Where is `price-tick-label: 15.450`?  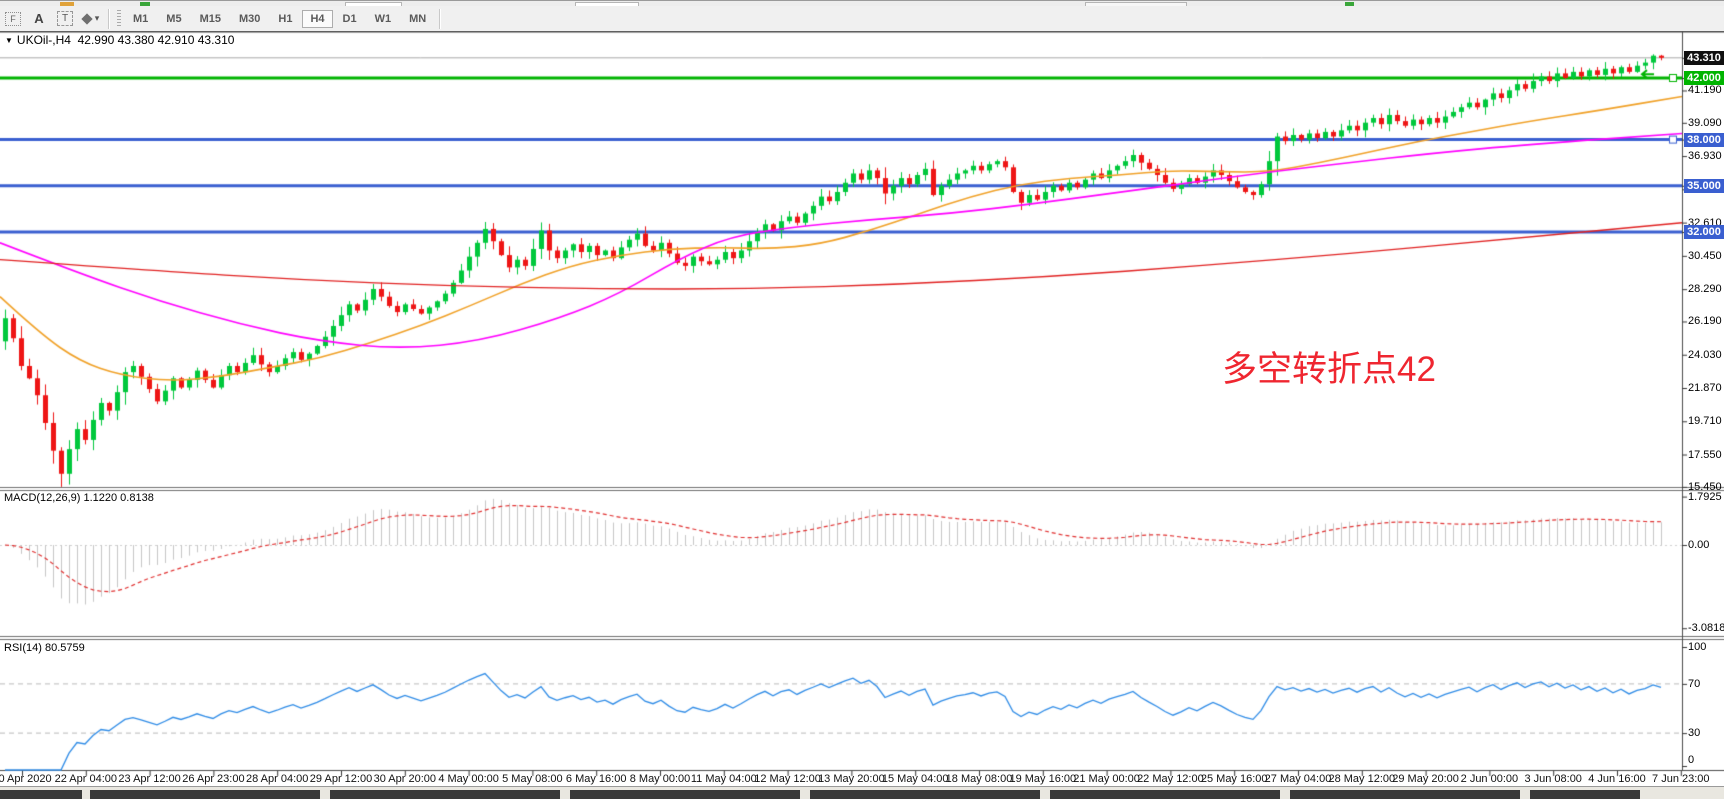 price-tick-label: 15.450 is located at coordinates (1705, 486).